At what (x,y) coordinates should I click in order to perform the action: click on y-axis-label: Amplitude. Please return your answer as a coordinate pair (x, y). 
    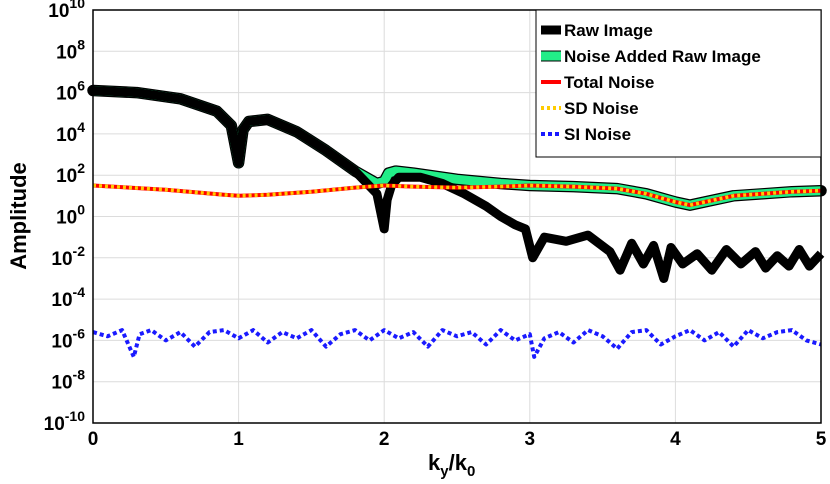
    Looking at the image, I should click on (18, 216).